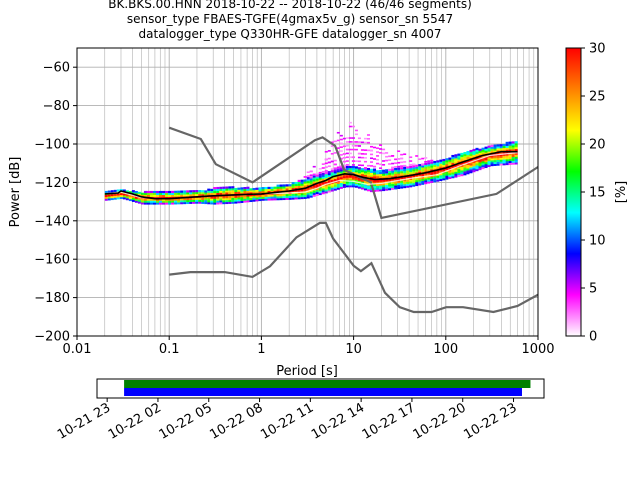  What do you see at coordinates (56, 106) in the screenshot?
I see `y-tick-label: −80` at bounding box center [56, 106].